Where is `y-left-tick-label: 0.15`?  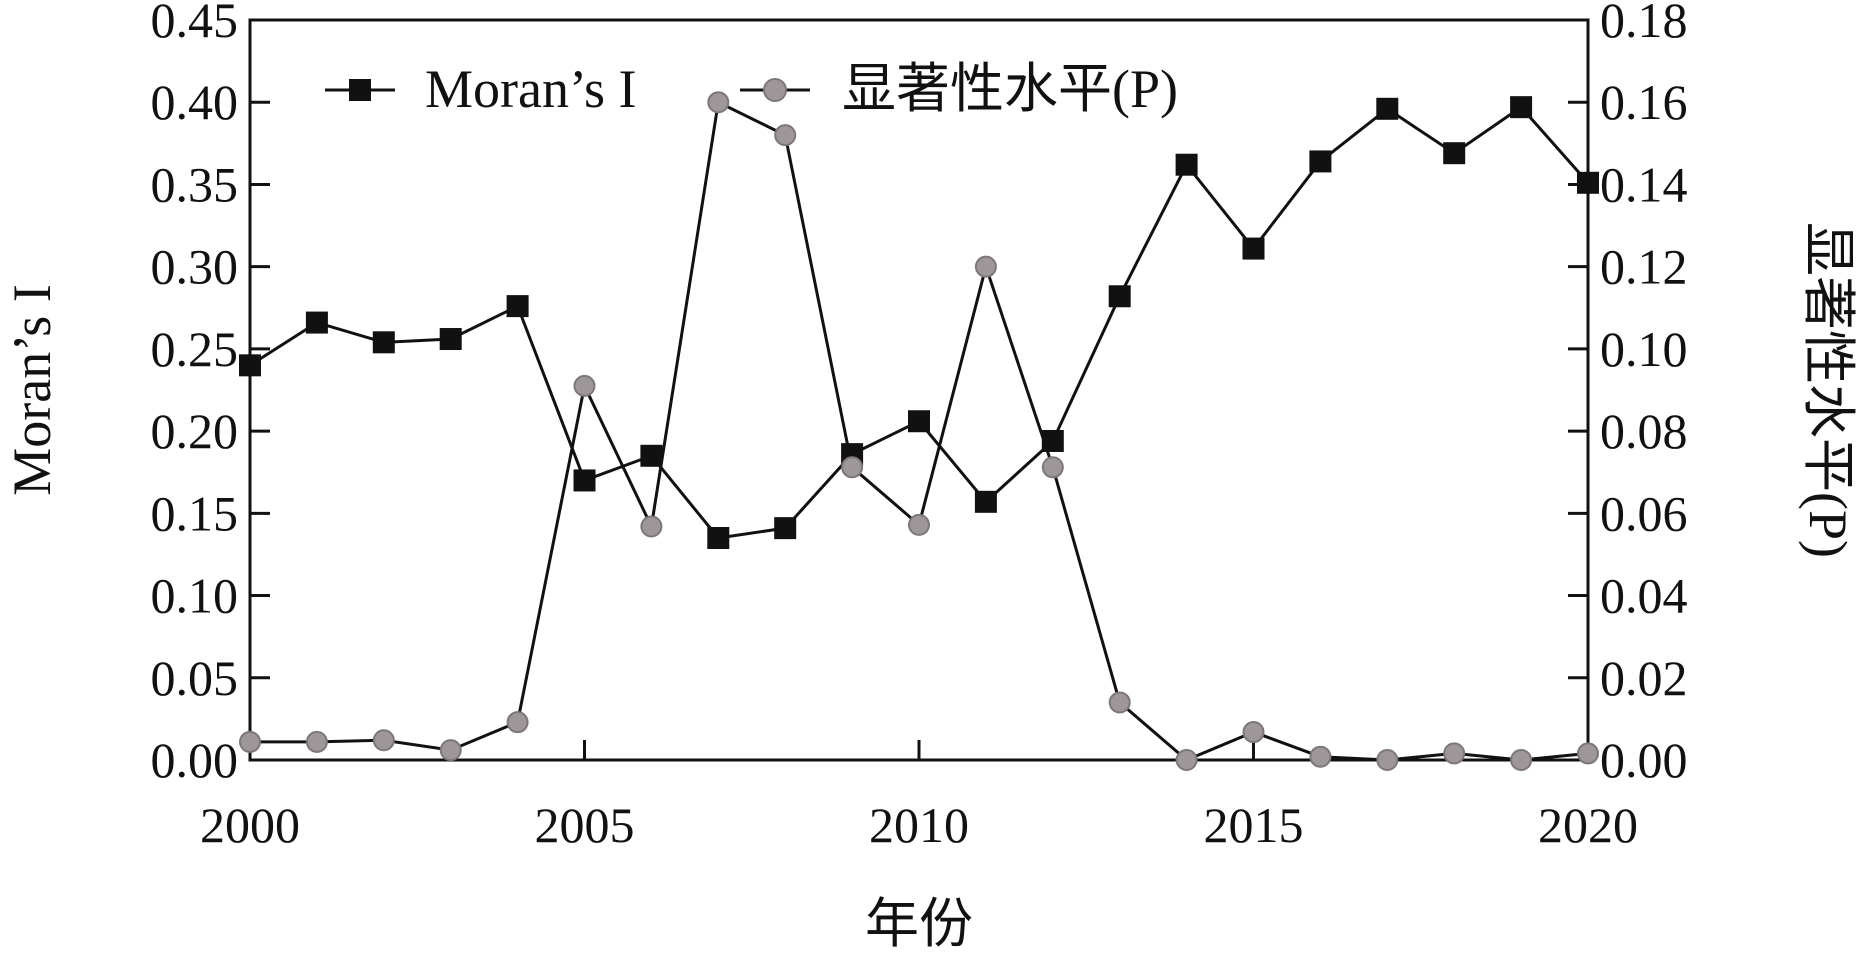 y-left-tick-label: 0.15 is located at coordinates (195, 513).